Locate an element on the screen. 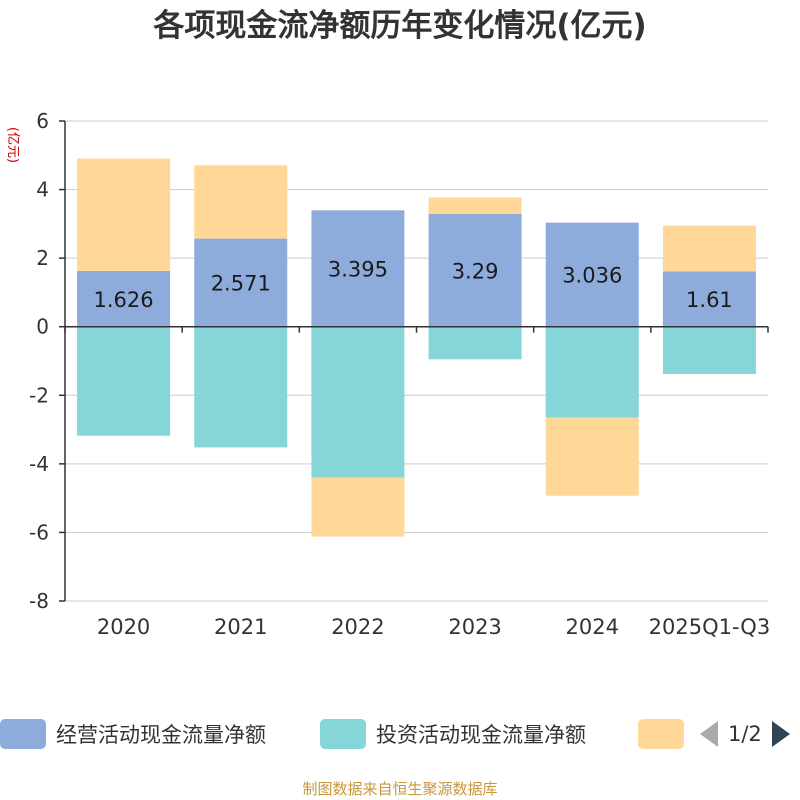  y-tick-label: 4 is located at coordinates (42, 190).